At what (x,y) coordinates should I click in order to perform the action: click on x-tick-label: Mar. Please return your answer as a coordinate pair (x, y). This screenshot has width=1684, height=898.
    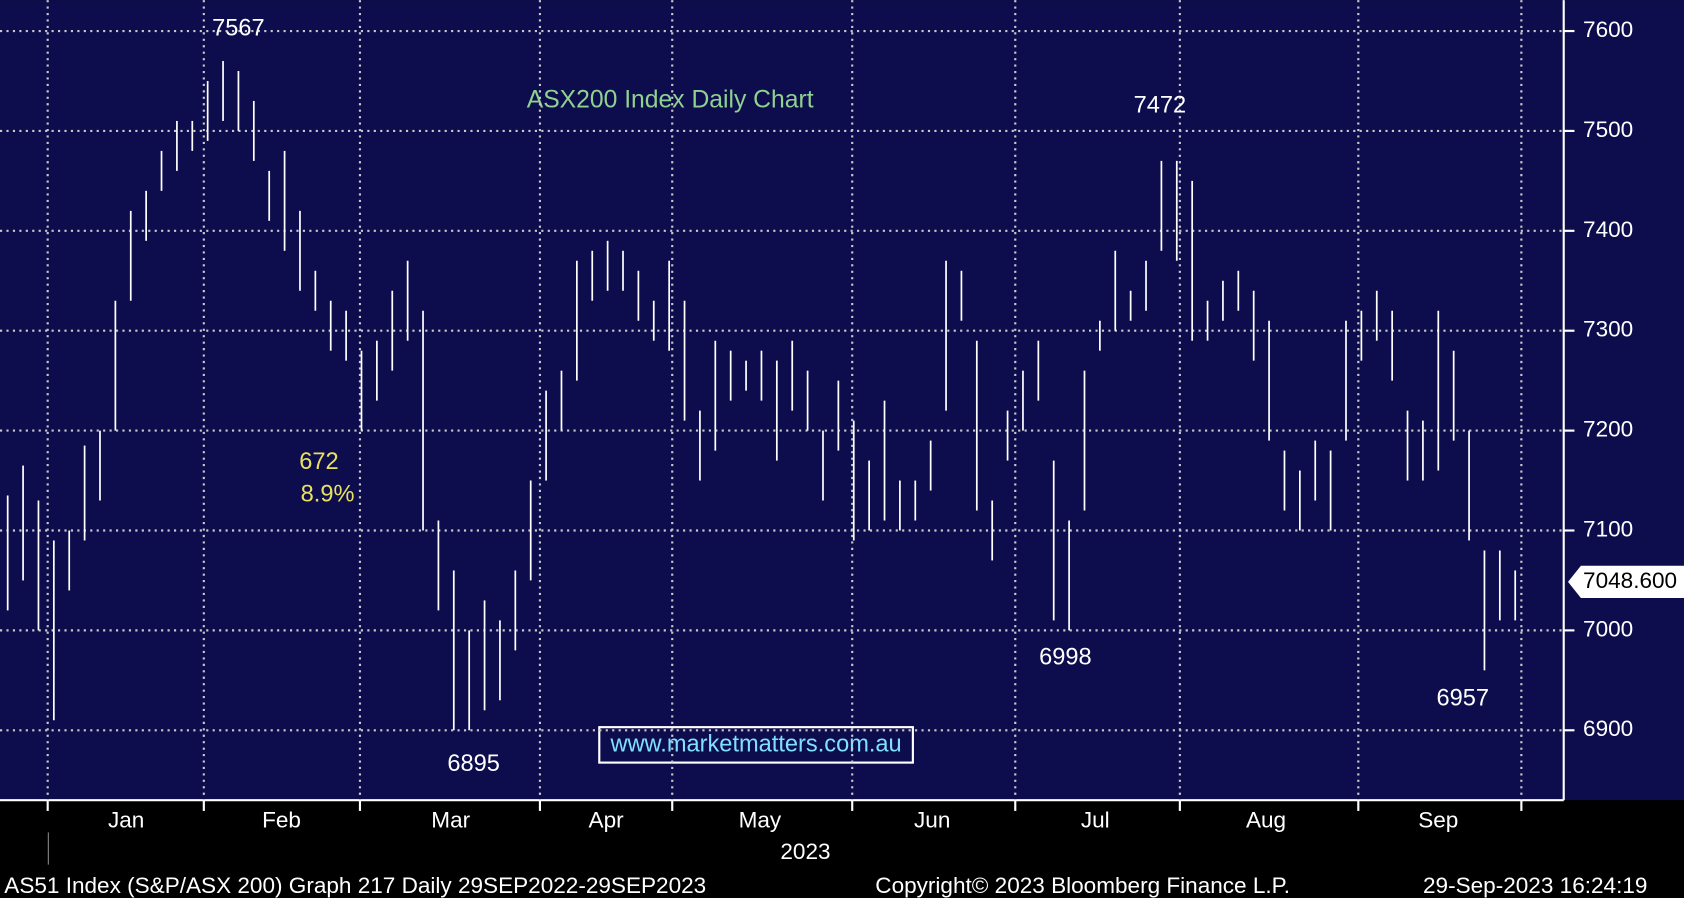
    Looking at the image, I should click on (450, 820).